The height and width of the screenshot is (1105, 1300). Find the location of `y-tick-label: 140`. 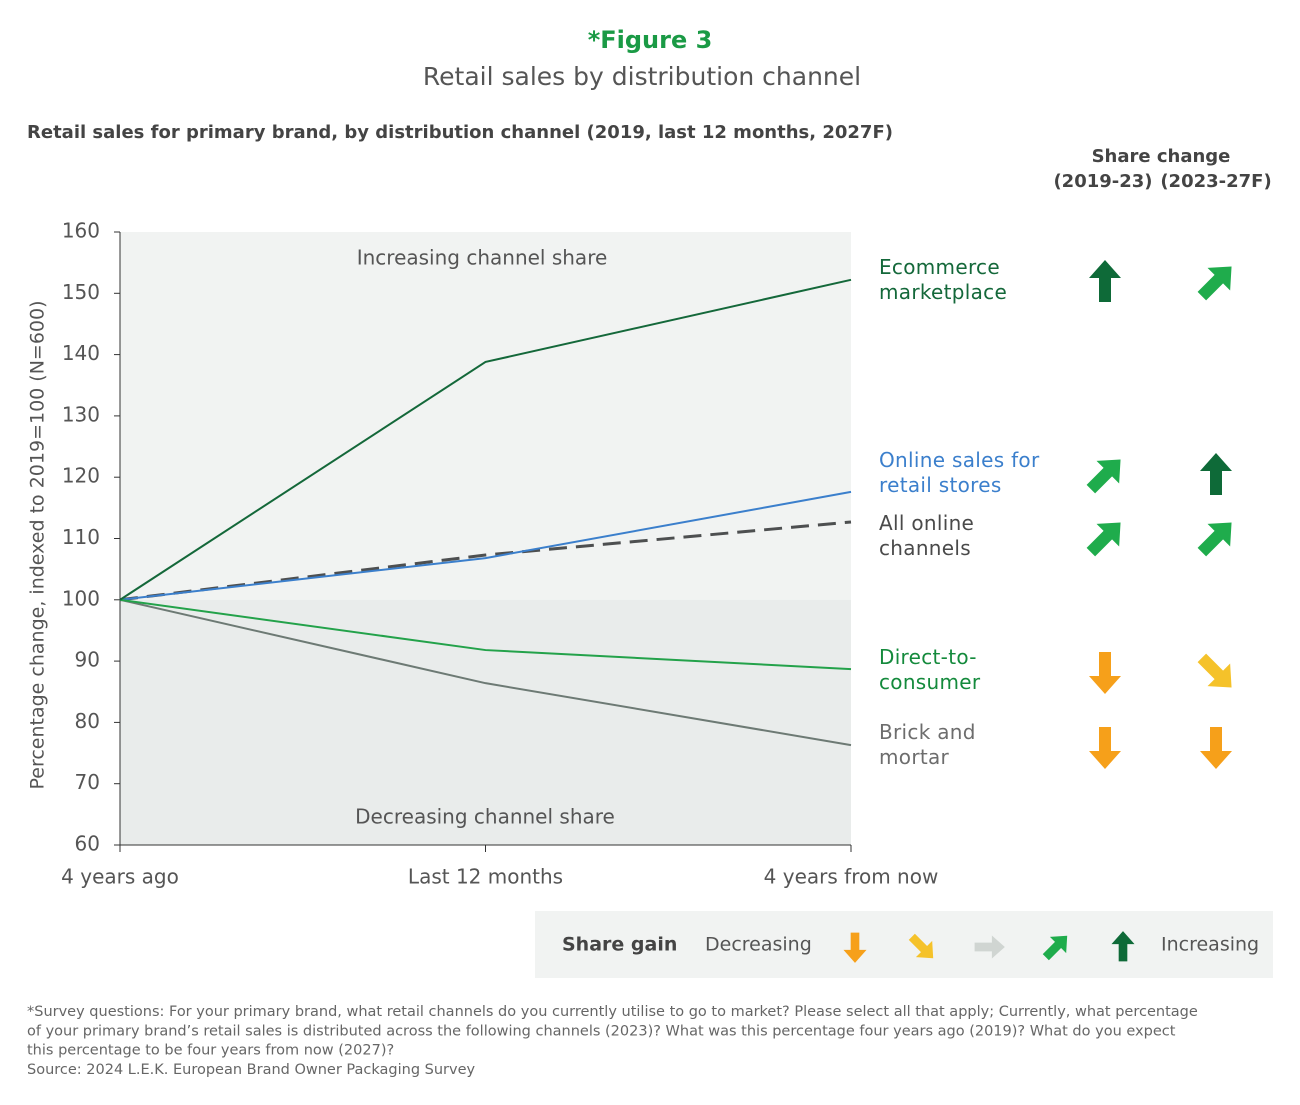

y-tick-label: 140 is located at coordinates (81, 353).